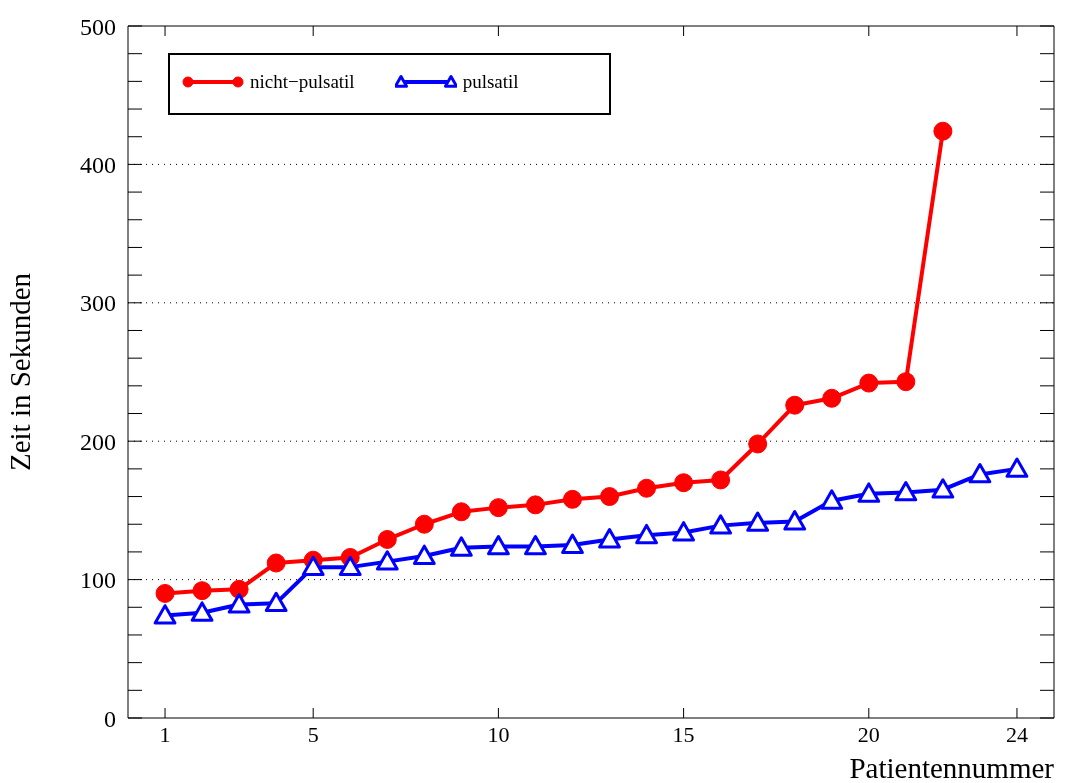 This screenshot has width=1067, height=783. Describe the element at coordinates (110, 718) in the screenshot. I see `y-tick-label: 0` at that location.